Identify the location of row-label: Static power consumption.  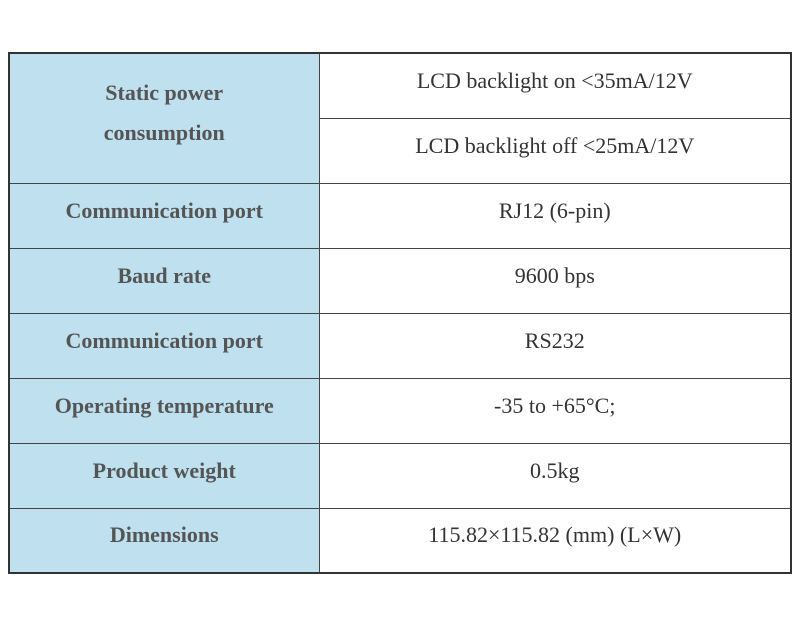
(164, 113).